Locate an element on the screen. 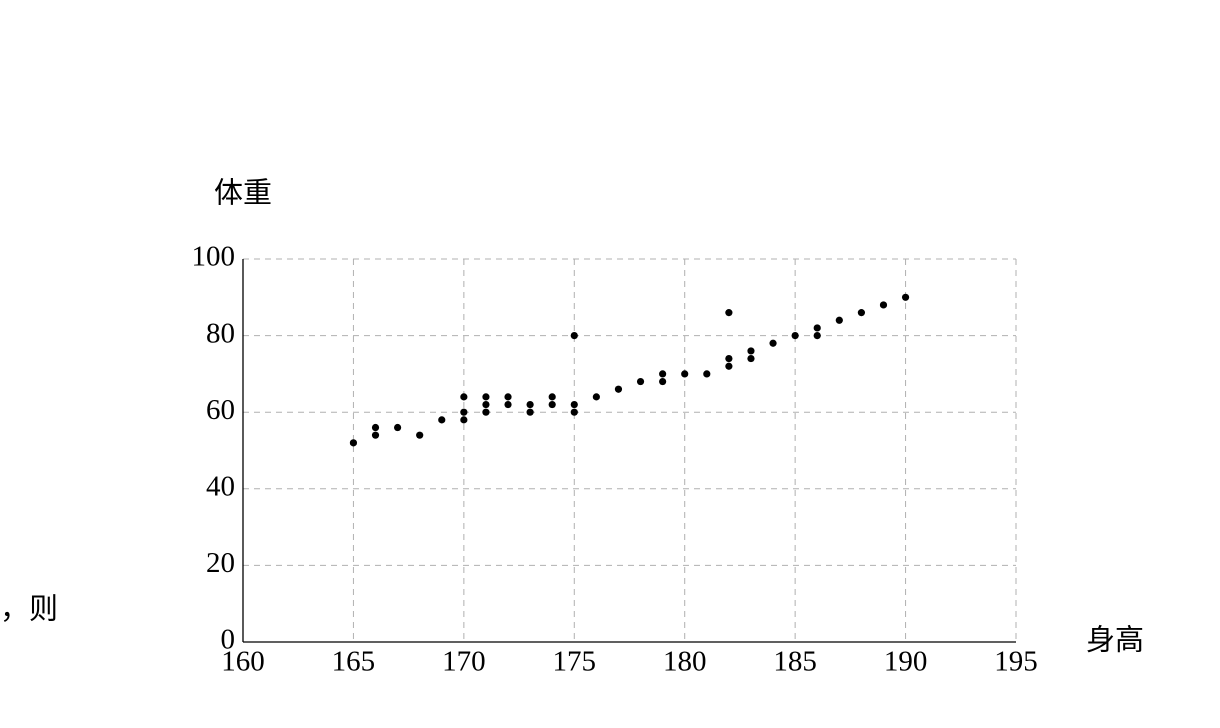 The image size is (1220, 728). x-axis-label: 身高 is located at coordinates (1115, 640).